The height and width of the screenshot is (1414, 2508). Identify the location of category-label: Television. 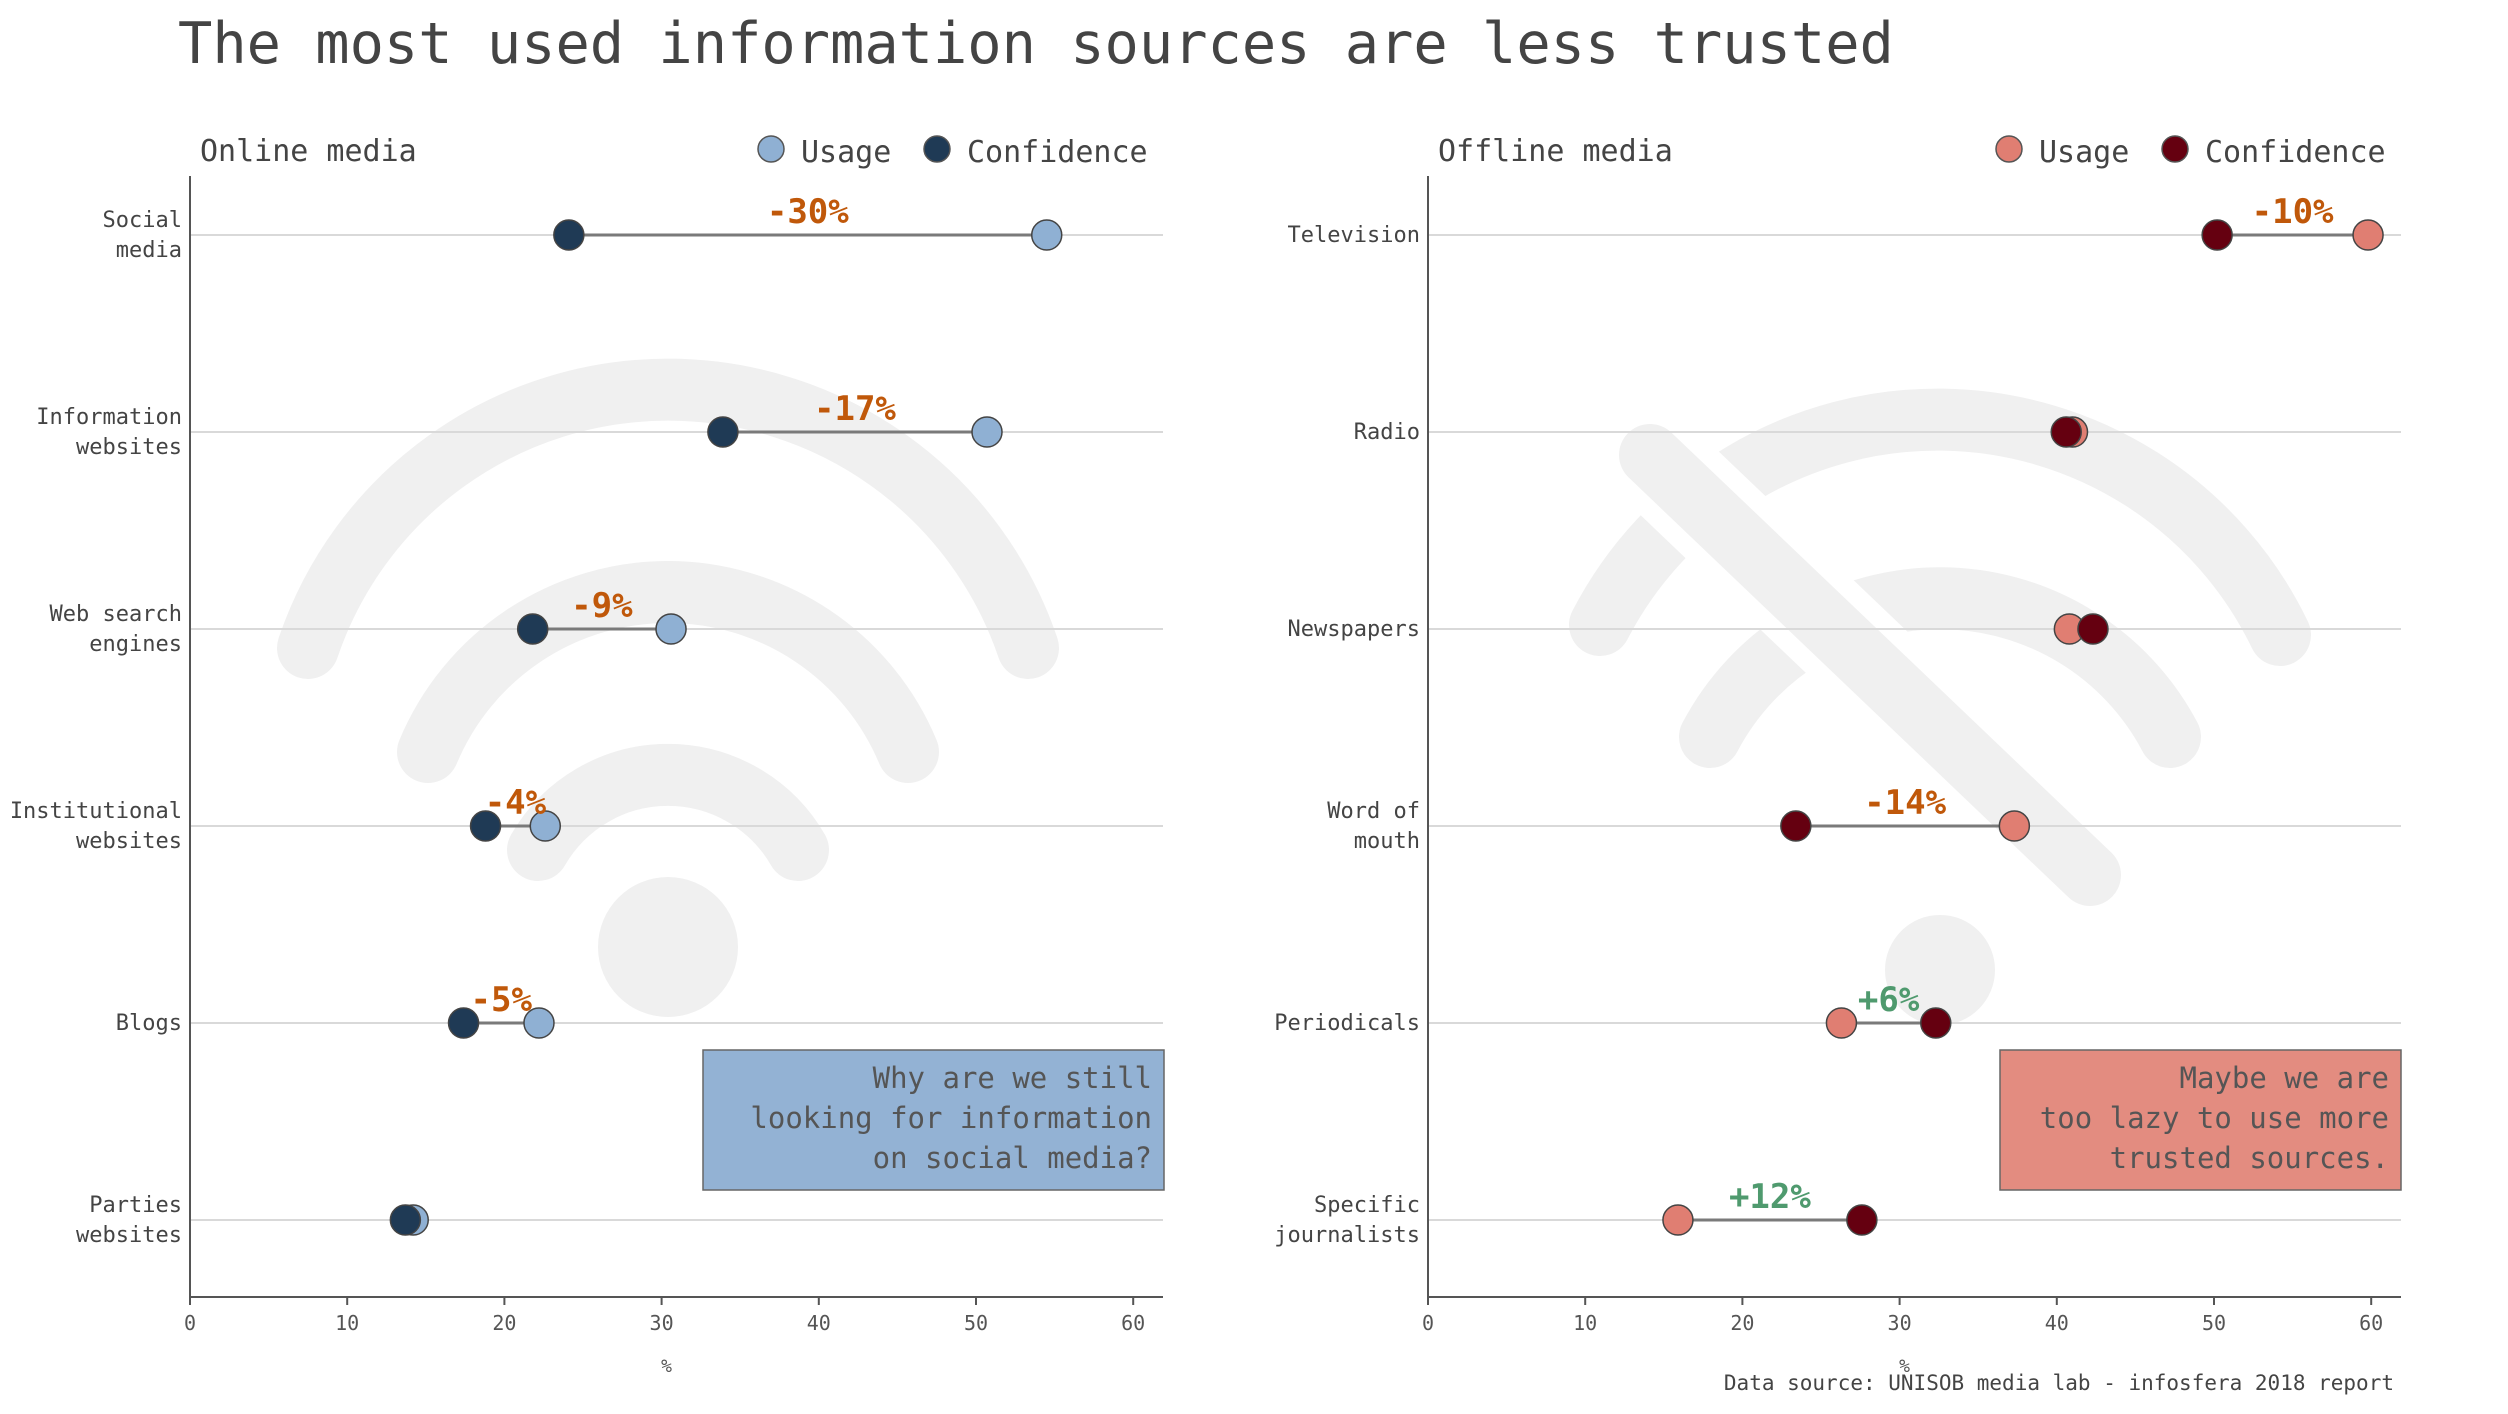
(1354, 235).